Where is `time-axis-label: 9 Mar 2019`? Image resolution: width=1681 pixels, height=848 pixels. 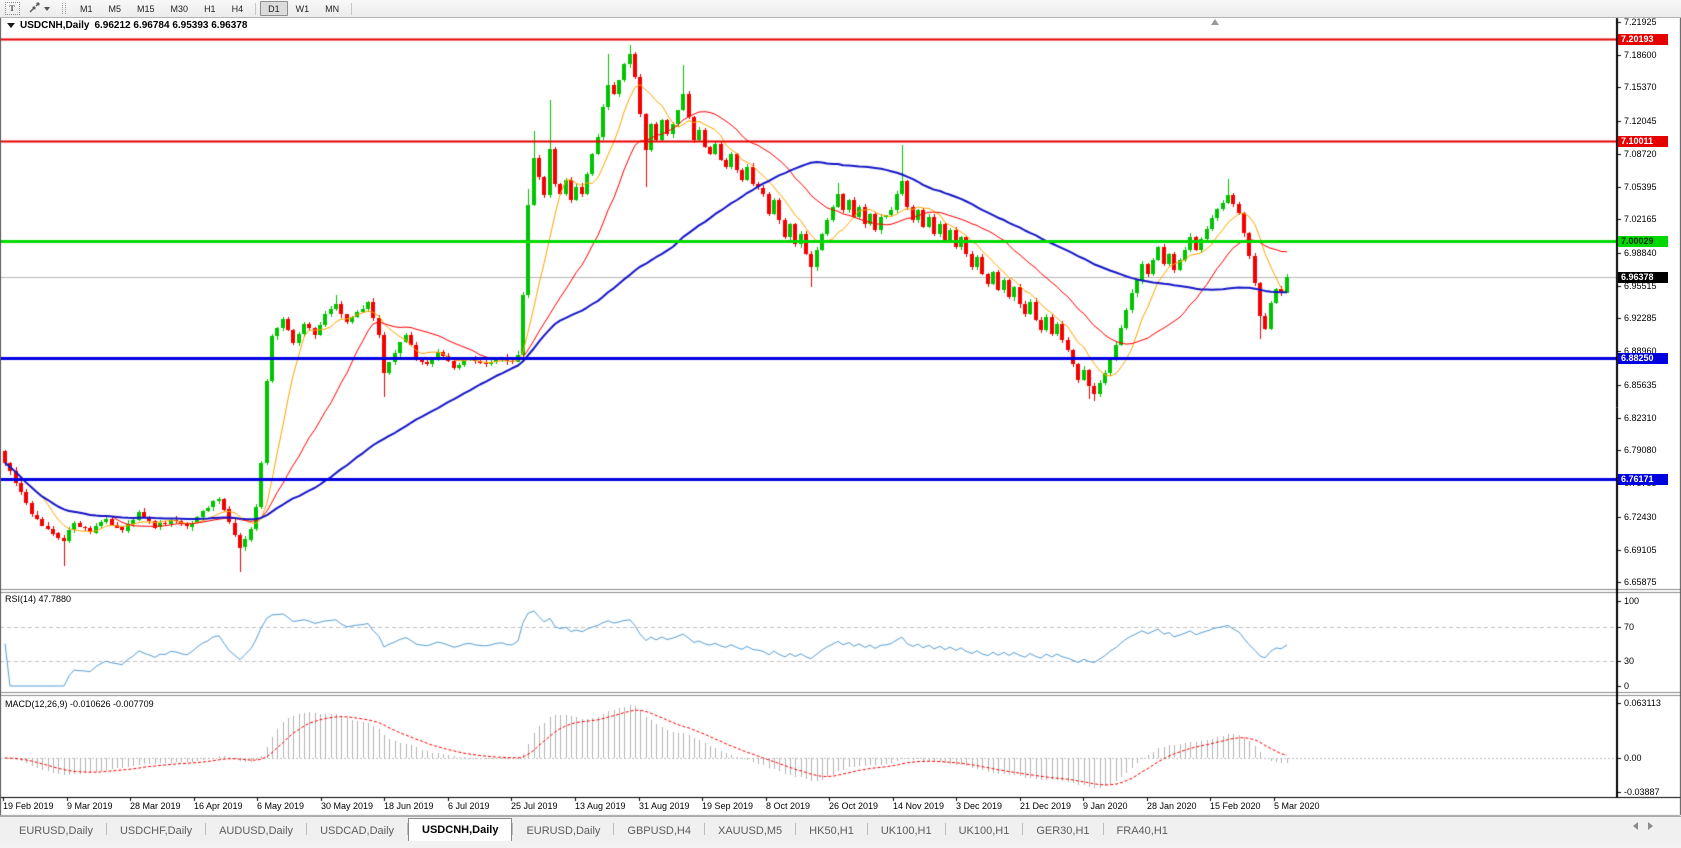
time-axis-label: 9 Mar 2019 is located at coordinates (90, 806).